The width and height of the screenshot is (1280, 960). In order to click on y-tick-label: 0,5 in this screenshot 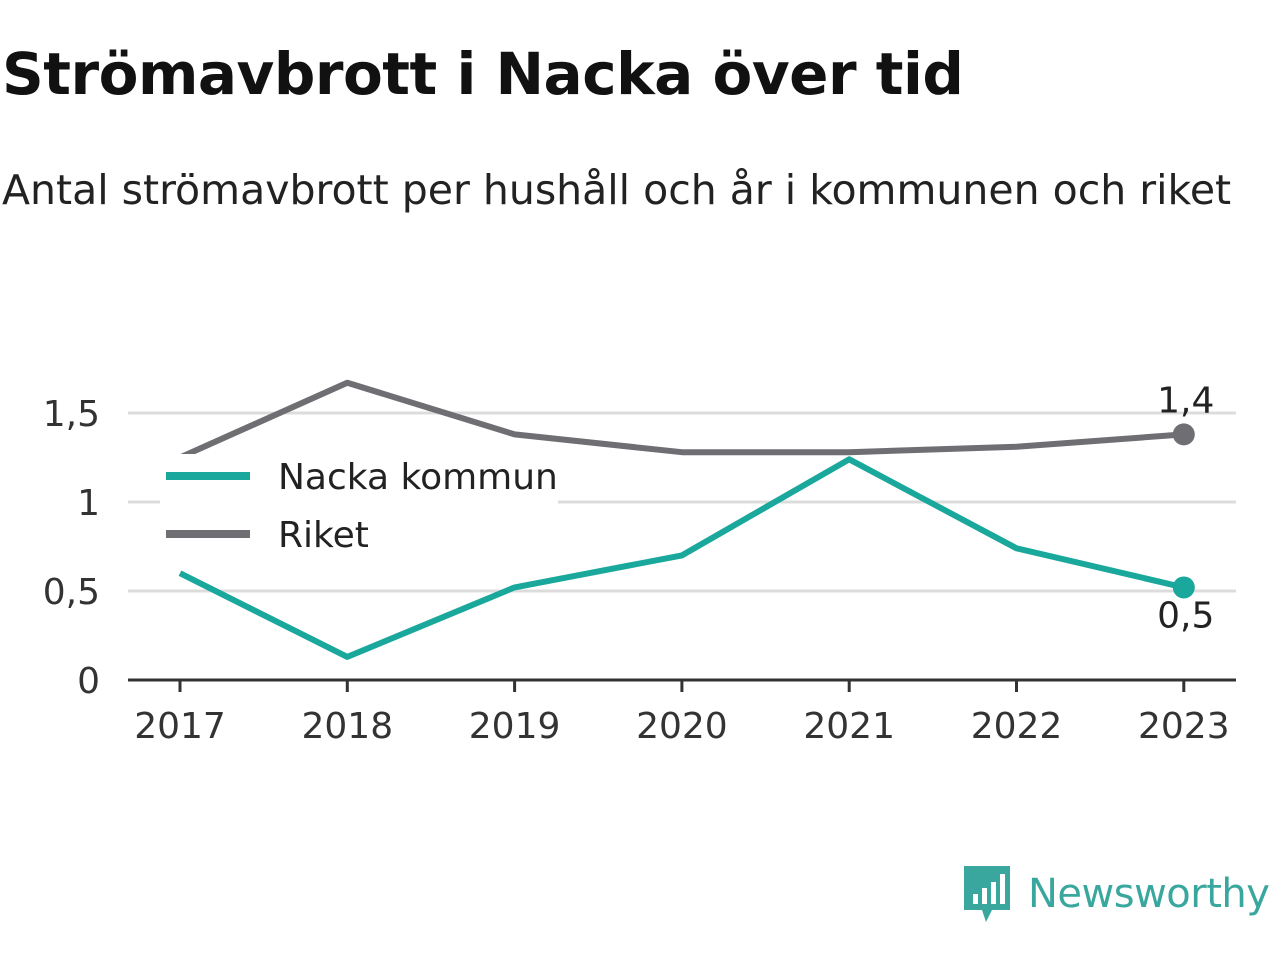, I will do `click(71, 592)`.